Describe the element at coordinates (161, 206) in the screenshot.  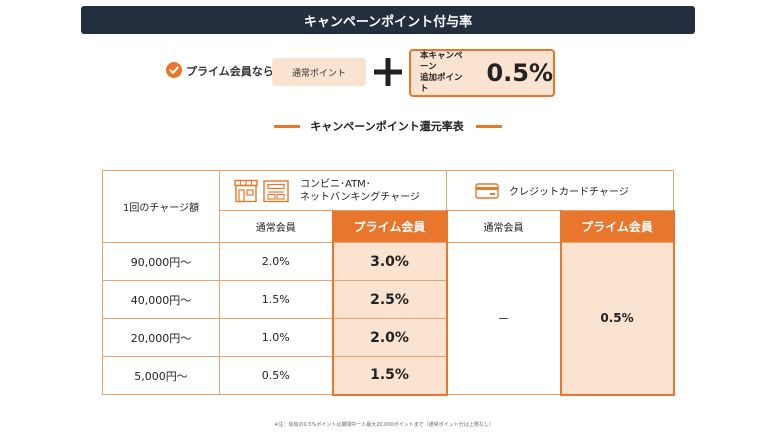
I see `charge-amount-header: 1回のチャージ額` at that location.